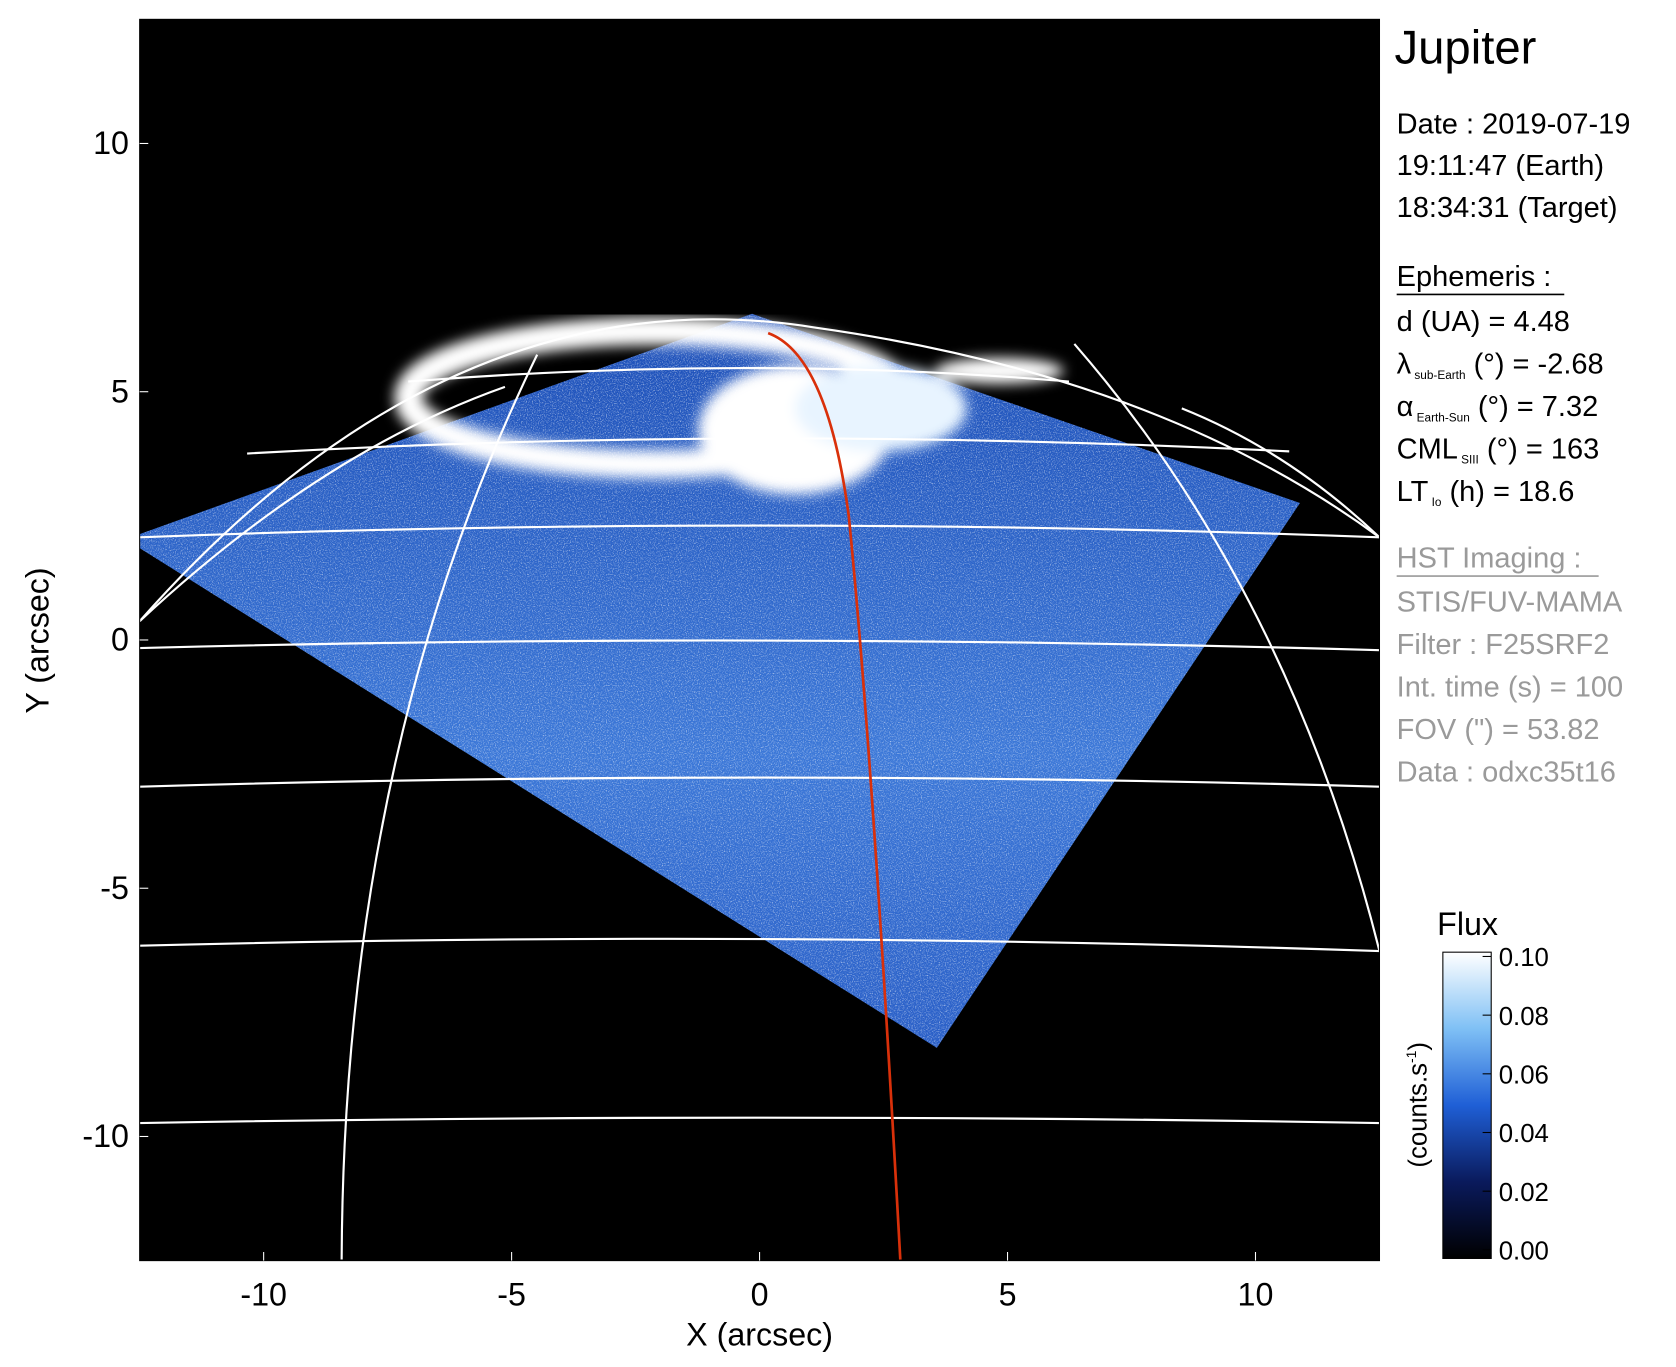  Describe the element at coordinates (1405, 407) in the screenshot. I see `ephemeris-symbol: α` at that location.